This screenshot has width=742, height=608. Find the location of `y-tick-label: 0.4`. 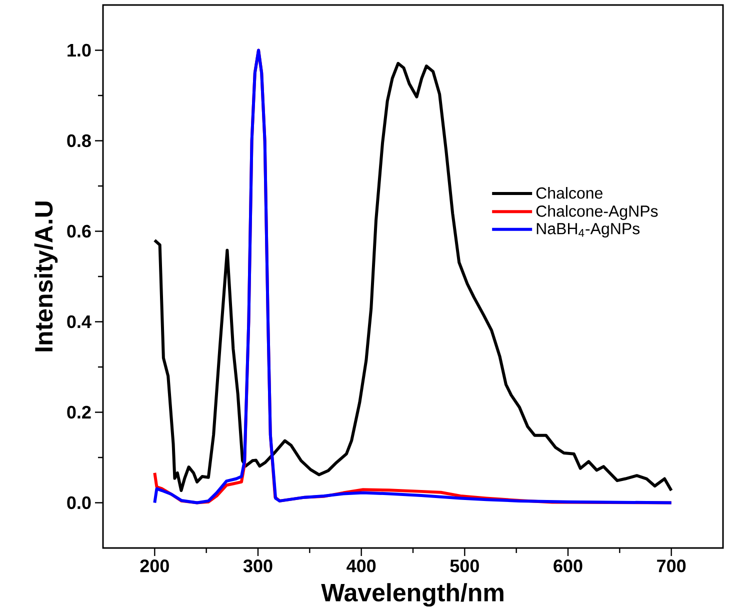

y-tick-label: 0.4 is located at coordinates (79, 321).